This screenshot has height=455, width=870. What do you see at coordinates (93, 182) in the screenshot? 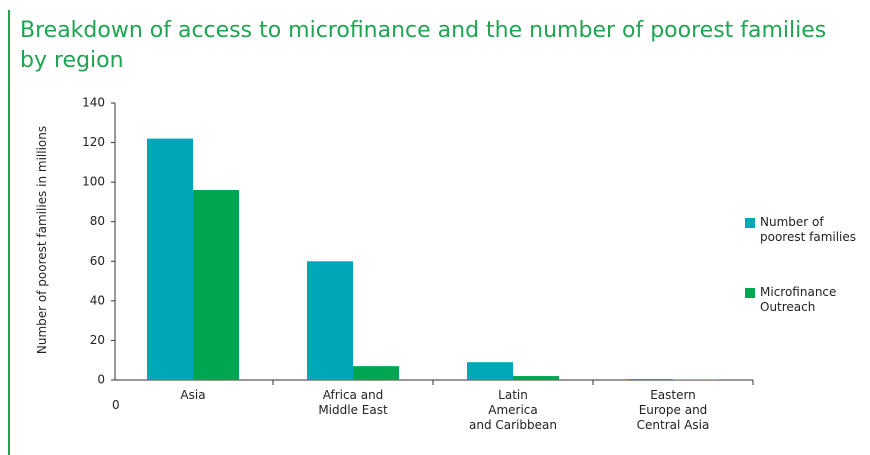
I see `y-tick-label: 100` at bounding box center [93, 182].